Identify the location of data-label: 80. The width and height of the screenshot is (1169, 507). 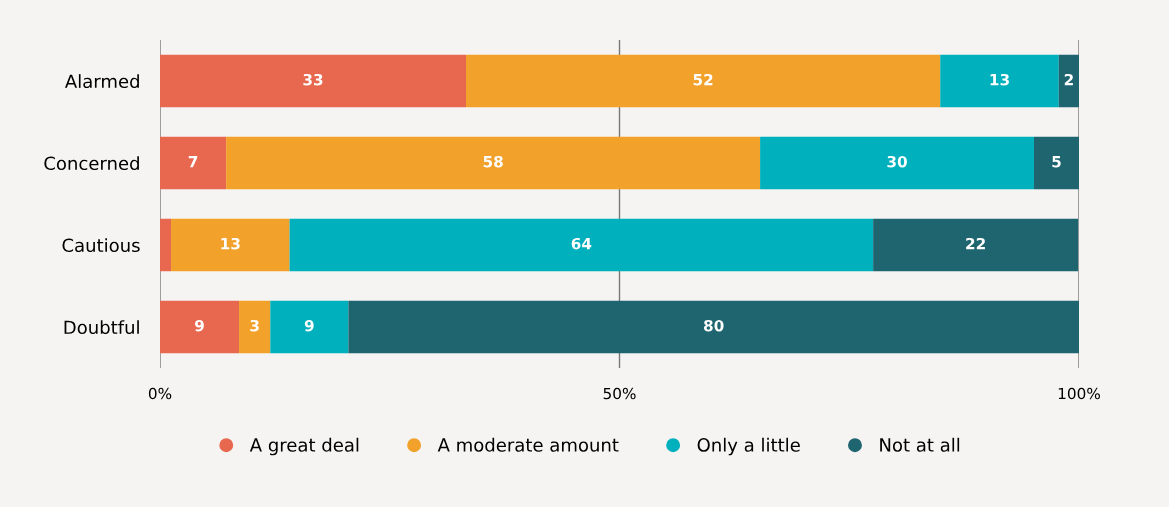
(714, 325).